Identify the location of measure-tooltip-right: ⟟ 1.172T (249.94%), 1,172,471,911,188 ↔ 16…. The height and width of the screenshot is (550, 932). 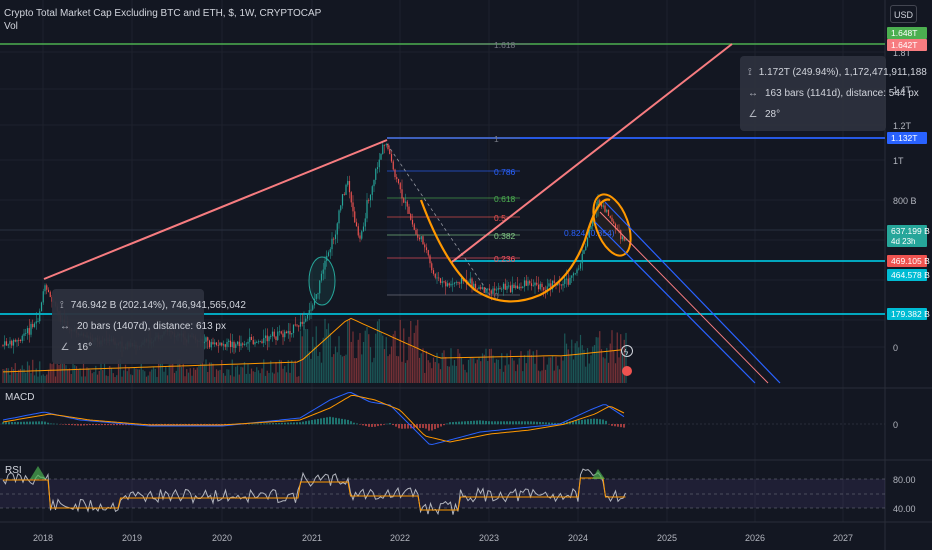
(833, 93).